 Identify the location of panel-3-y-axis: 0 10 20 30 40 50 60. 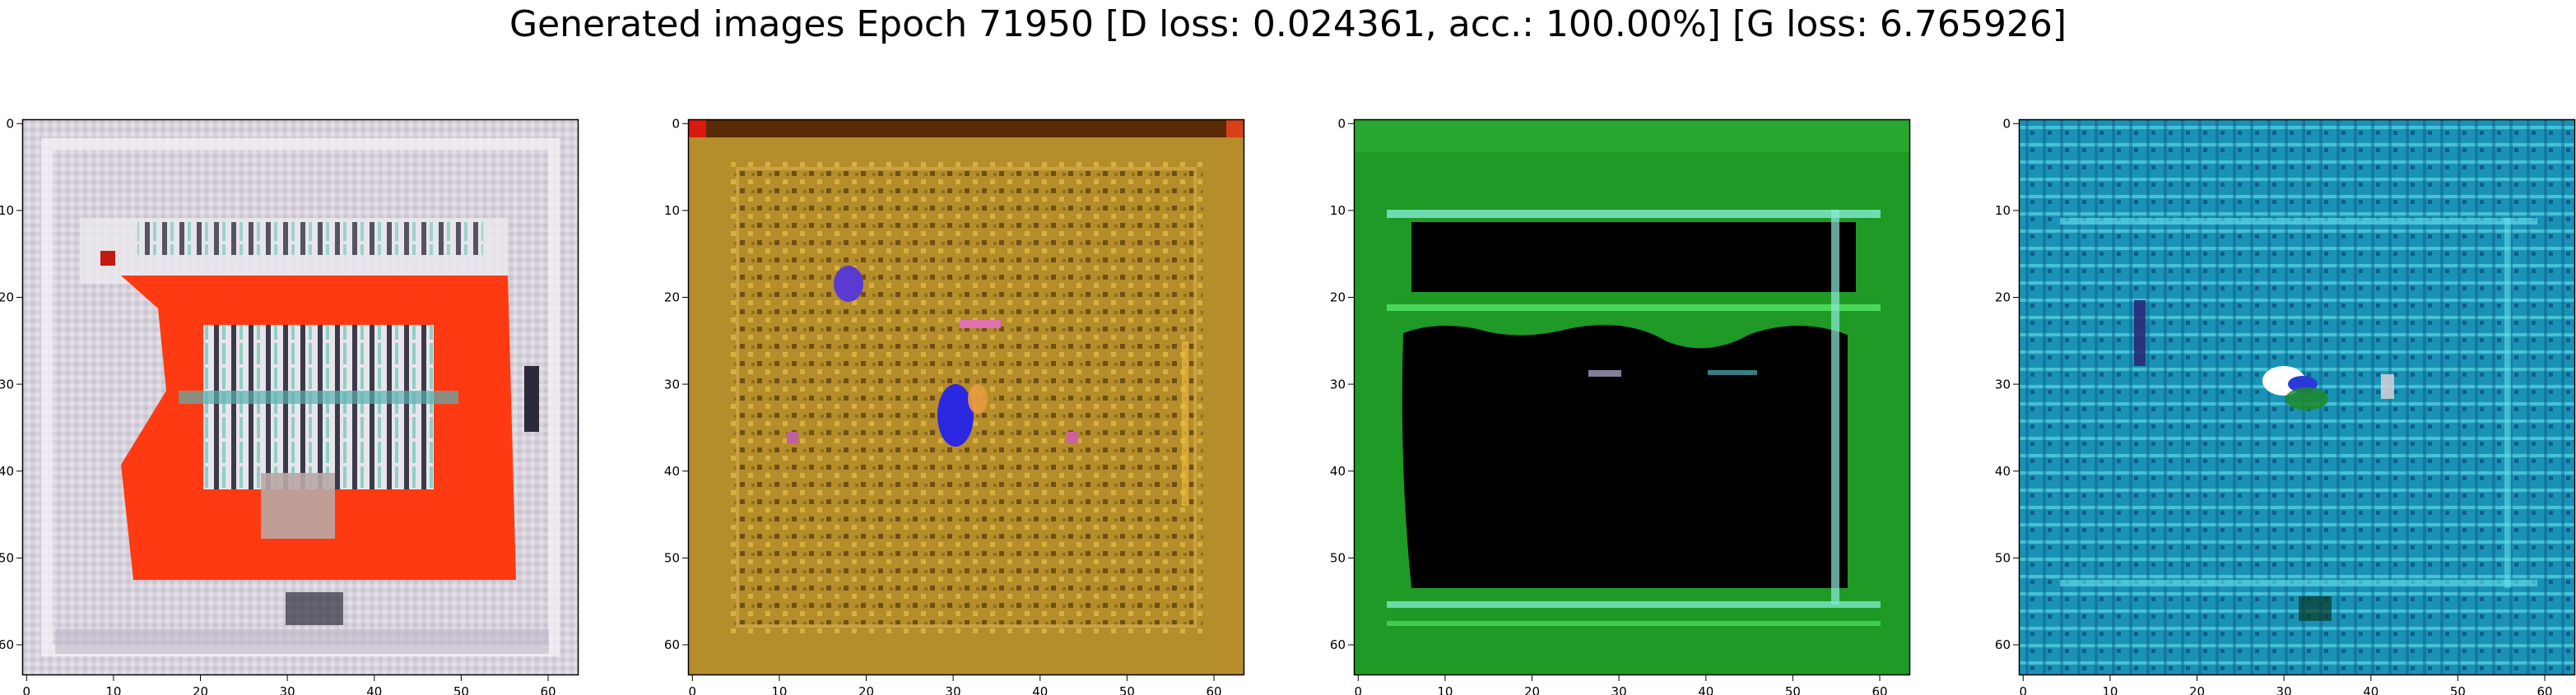
(1342, 384).